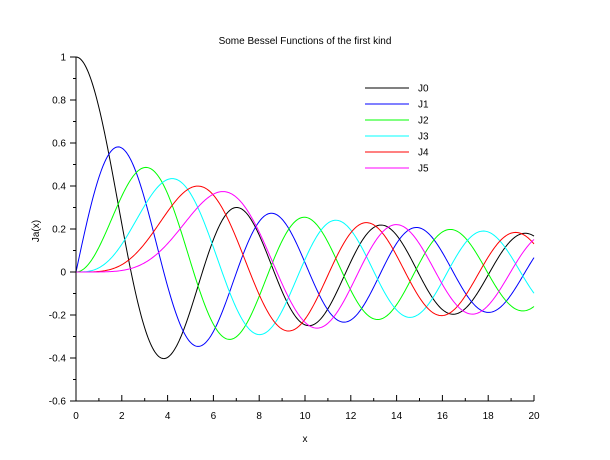  I want to click on y-tick-label: 0.2, so click(59, 230).